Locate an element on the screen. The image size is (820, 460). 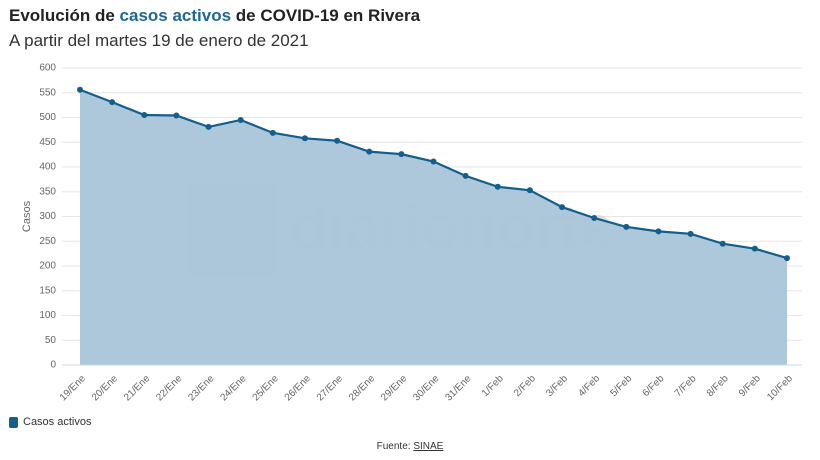
y-tick-label: 300 is located at coordinates (47, 216).